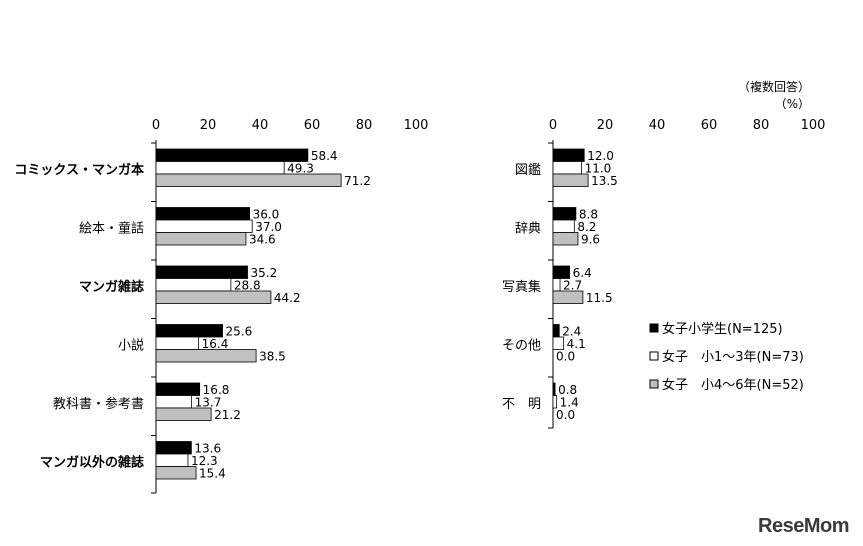 This screenshot has height=546, width=863. Describe the element at coordinates (521, 404) in the screenshot. I see `right-category-label: 不 明` at that location.